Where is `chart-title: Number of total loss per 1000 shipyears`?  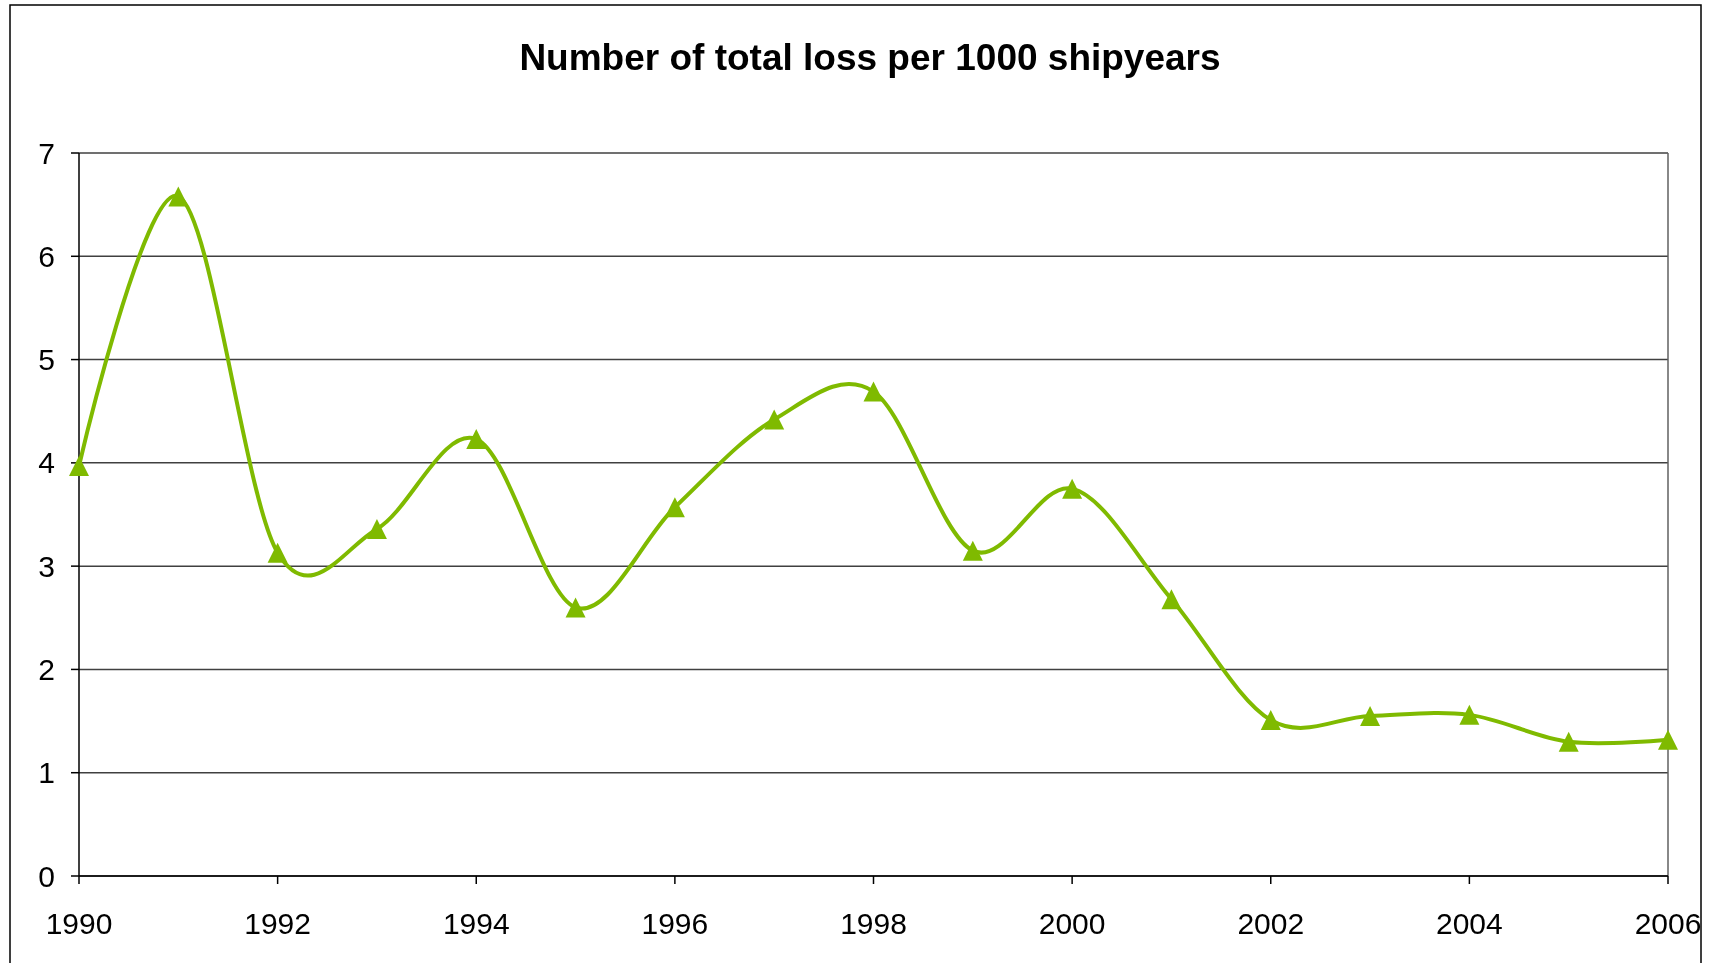 chart-title: Number of total loss per 1000 shipyears is located at coordinates (870, 57).